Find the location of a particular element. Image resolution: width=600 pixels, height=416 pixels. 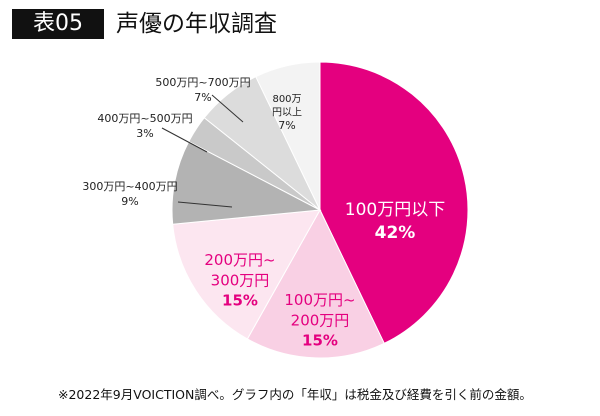

slice-label: 100万円~ 200万円 is located at coordinates (319, 310).